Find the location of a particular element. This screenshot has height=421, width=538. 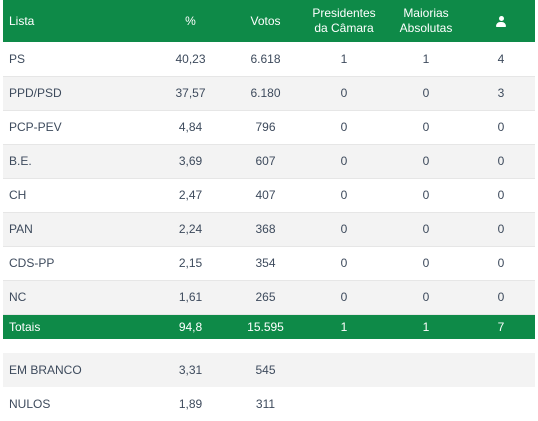

table-row: NC 1,61 265 0 0 0 is located at coordinates (269, 297).